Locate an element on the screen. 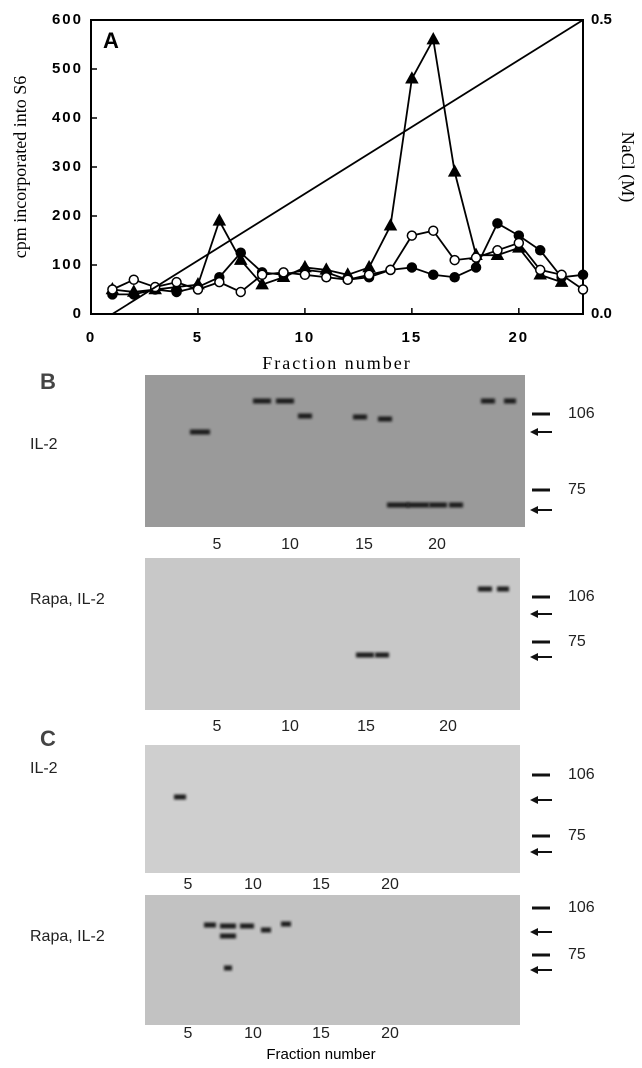 The image size is (642, 1068). panel-label: C is located at coordinates (48, 738).